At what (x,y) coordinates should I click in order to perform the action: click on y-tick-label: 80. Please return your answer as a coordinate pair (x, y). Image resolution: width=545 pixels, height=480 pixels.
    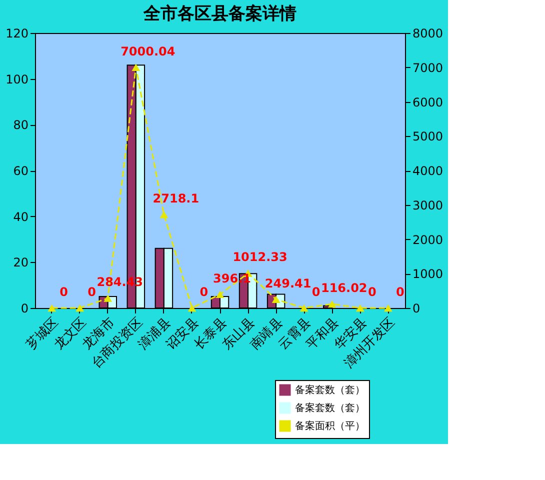
    Looking at the image, I should click on (20, 125).